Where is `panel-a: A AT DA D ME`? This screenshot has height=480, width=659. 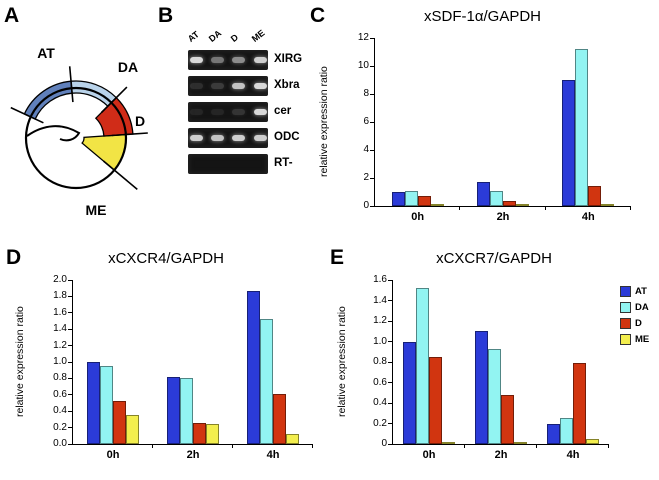
panel-a: A AT DA D ME is located at coordinates (80, 124).